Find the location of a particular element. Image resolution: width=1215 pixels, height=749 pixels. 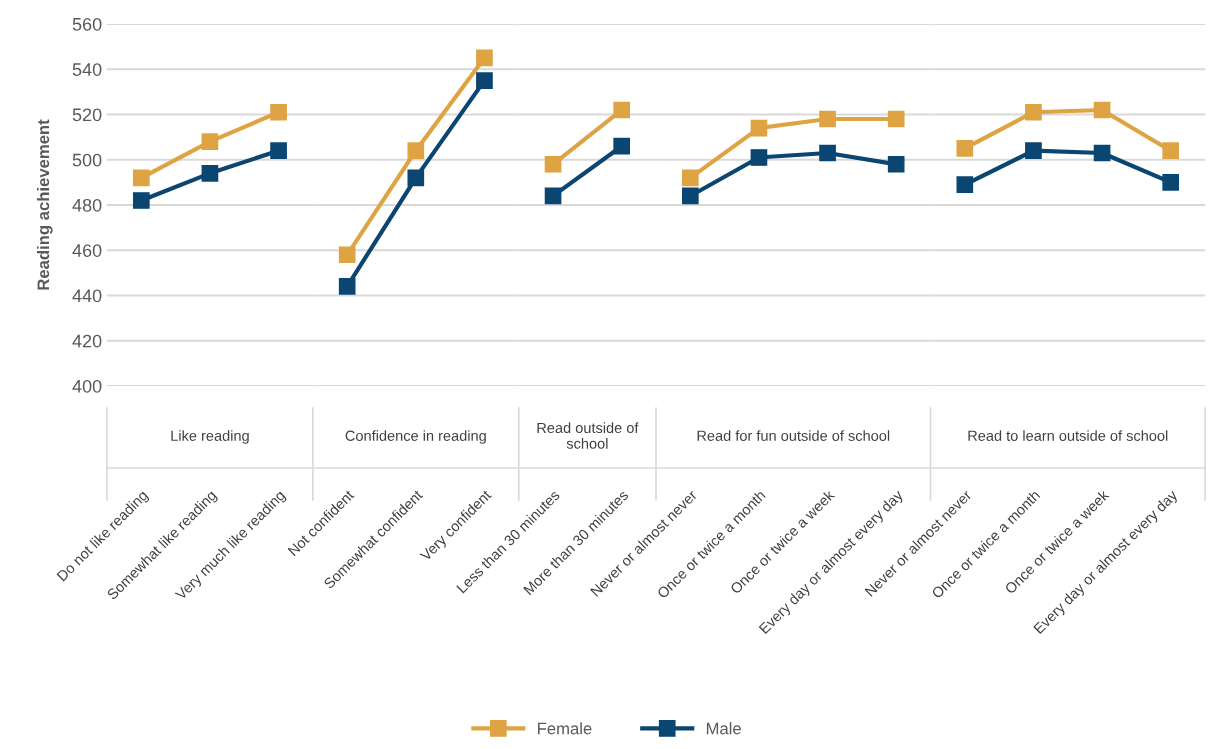

x-axis-title: Read to learn outside of school is located at coordinates (1068, 435).